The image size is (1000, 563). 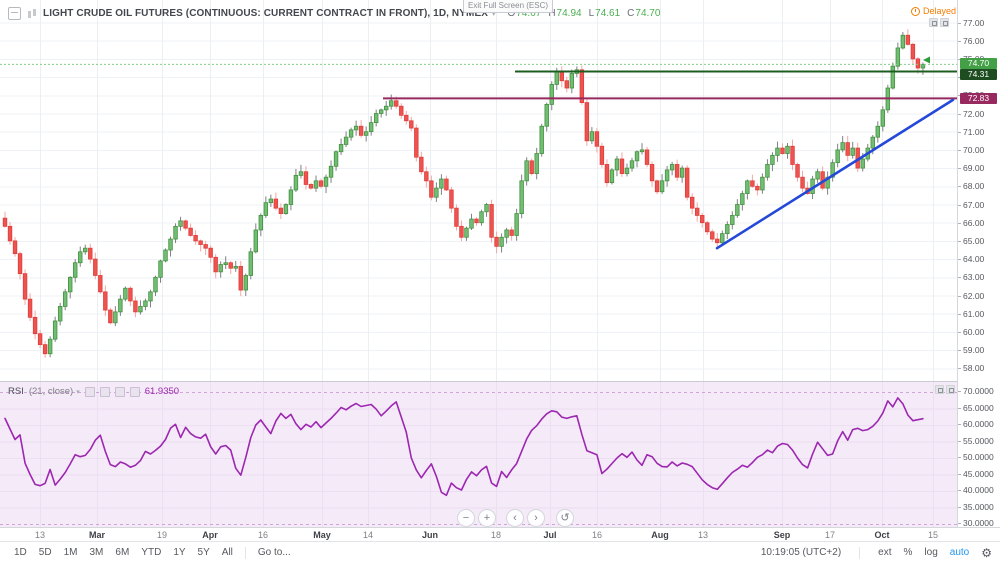 What do you see at coordinates (978, 63) in the screenshot?
I see `current-price-badge: 74.70` at bounding box center [978, 63].